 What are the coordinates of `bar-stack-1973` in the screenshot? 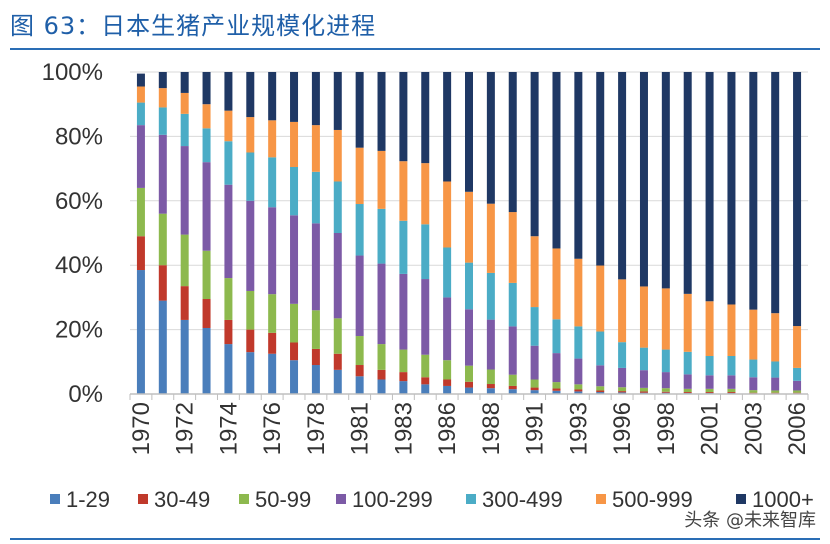 It's located at (206, 233).